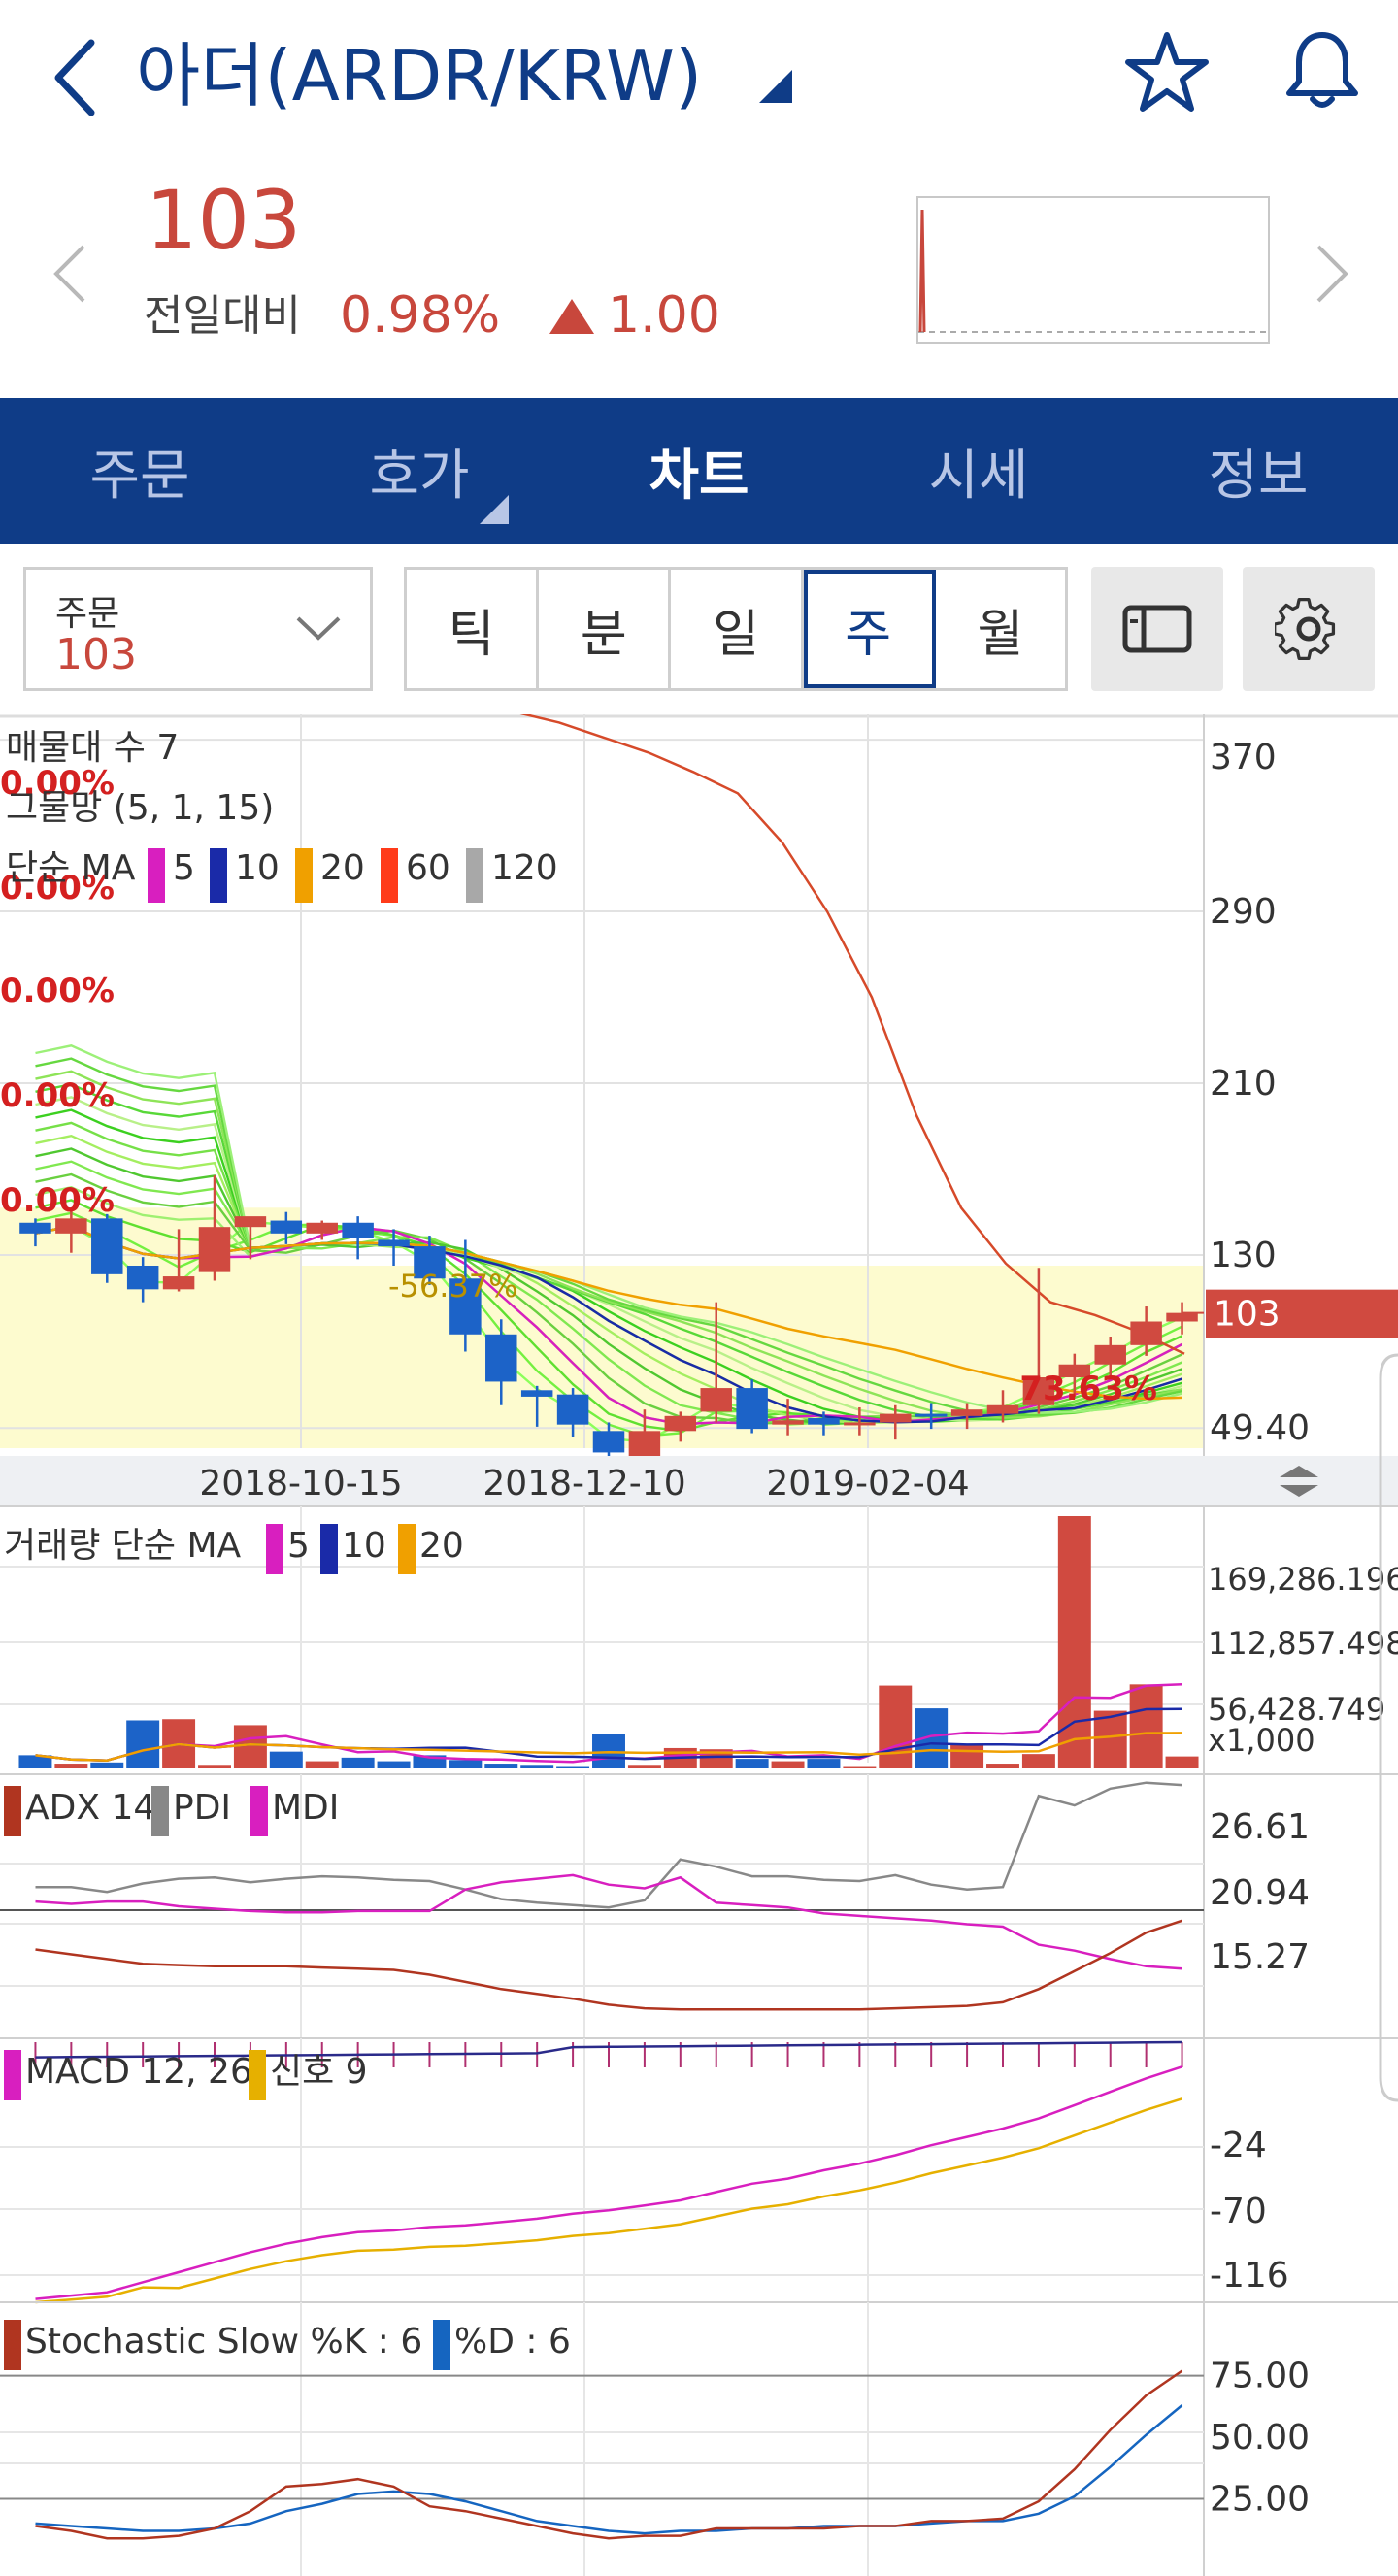 The height and width of the screenshot is (2576, 1398). I want to click on main-tabs: 주문 호가 차트 시세 정보, so click(699, 471).